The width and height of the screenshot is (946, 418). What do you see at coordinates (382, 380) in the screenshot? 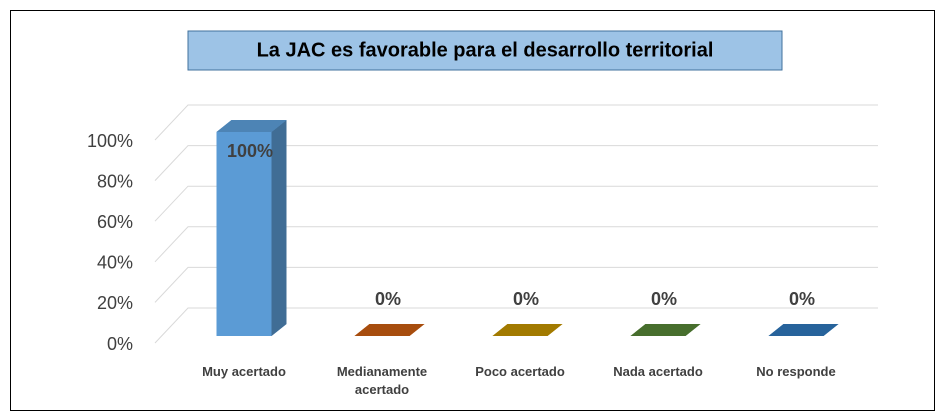
I see `x-tick-label: Medianamente acertado` at bounding box center [382, 380].